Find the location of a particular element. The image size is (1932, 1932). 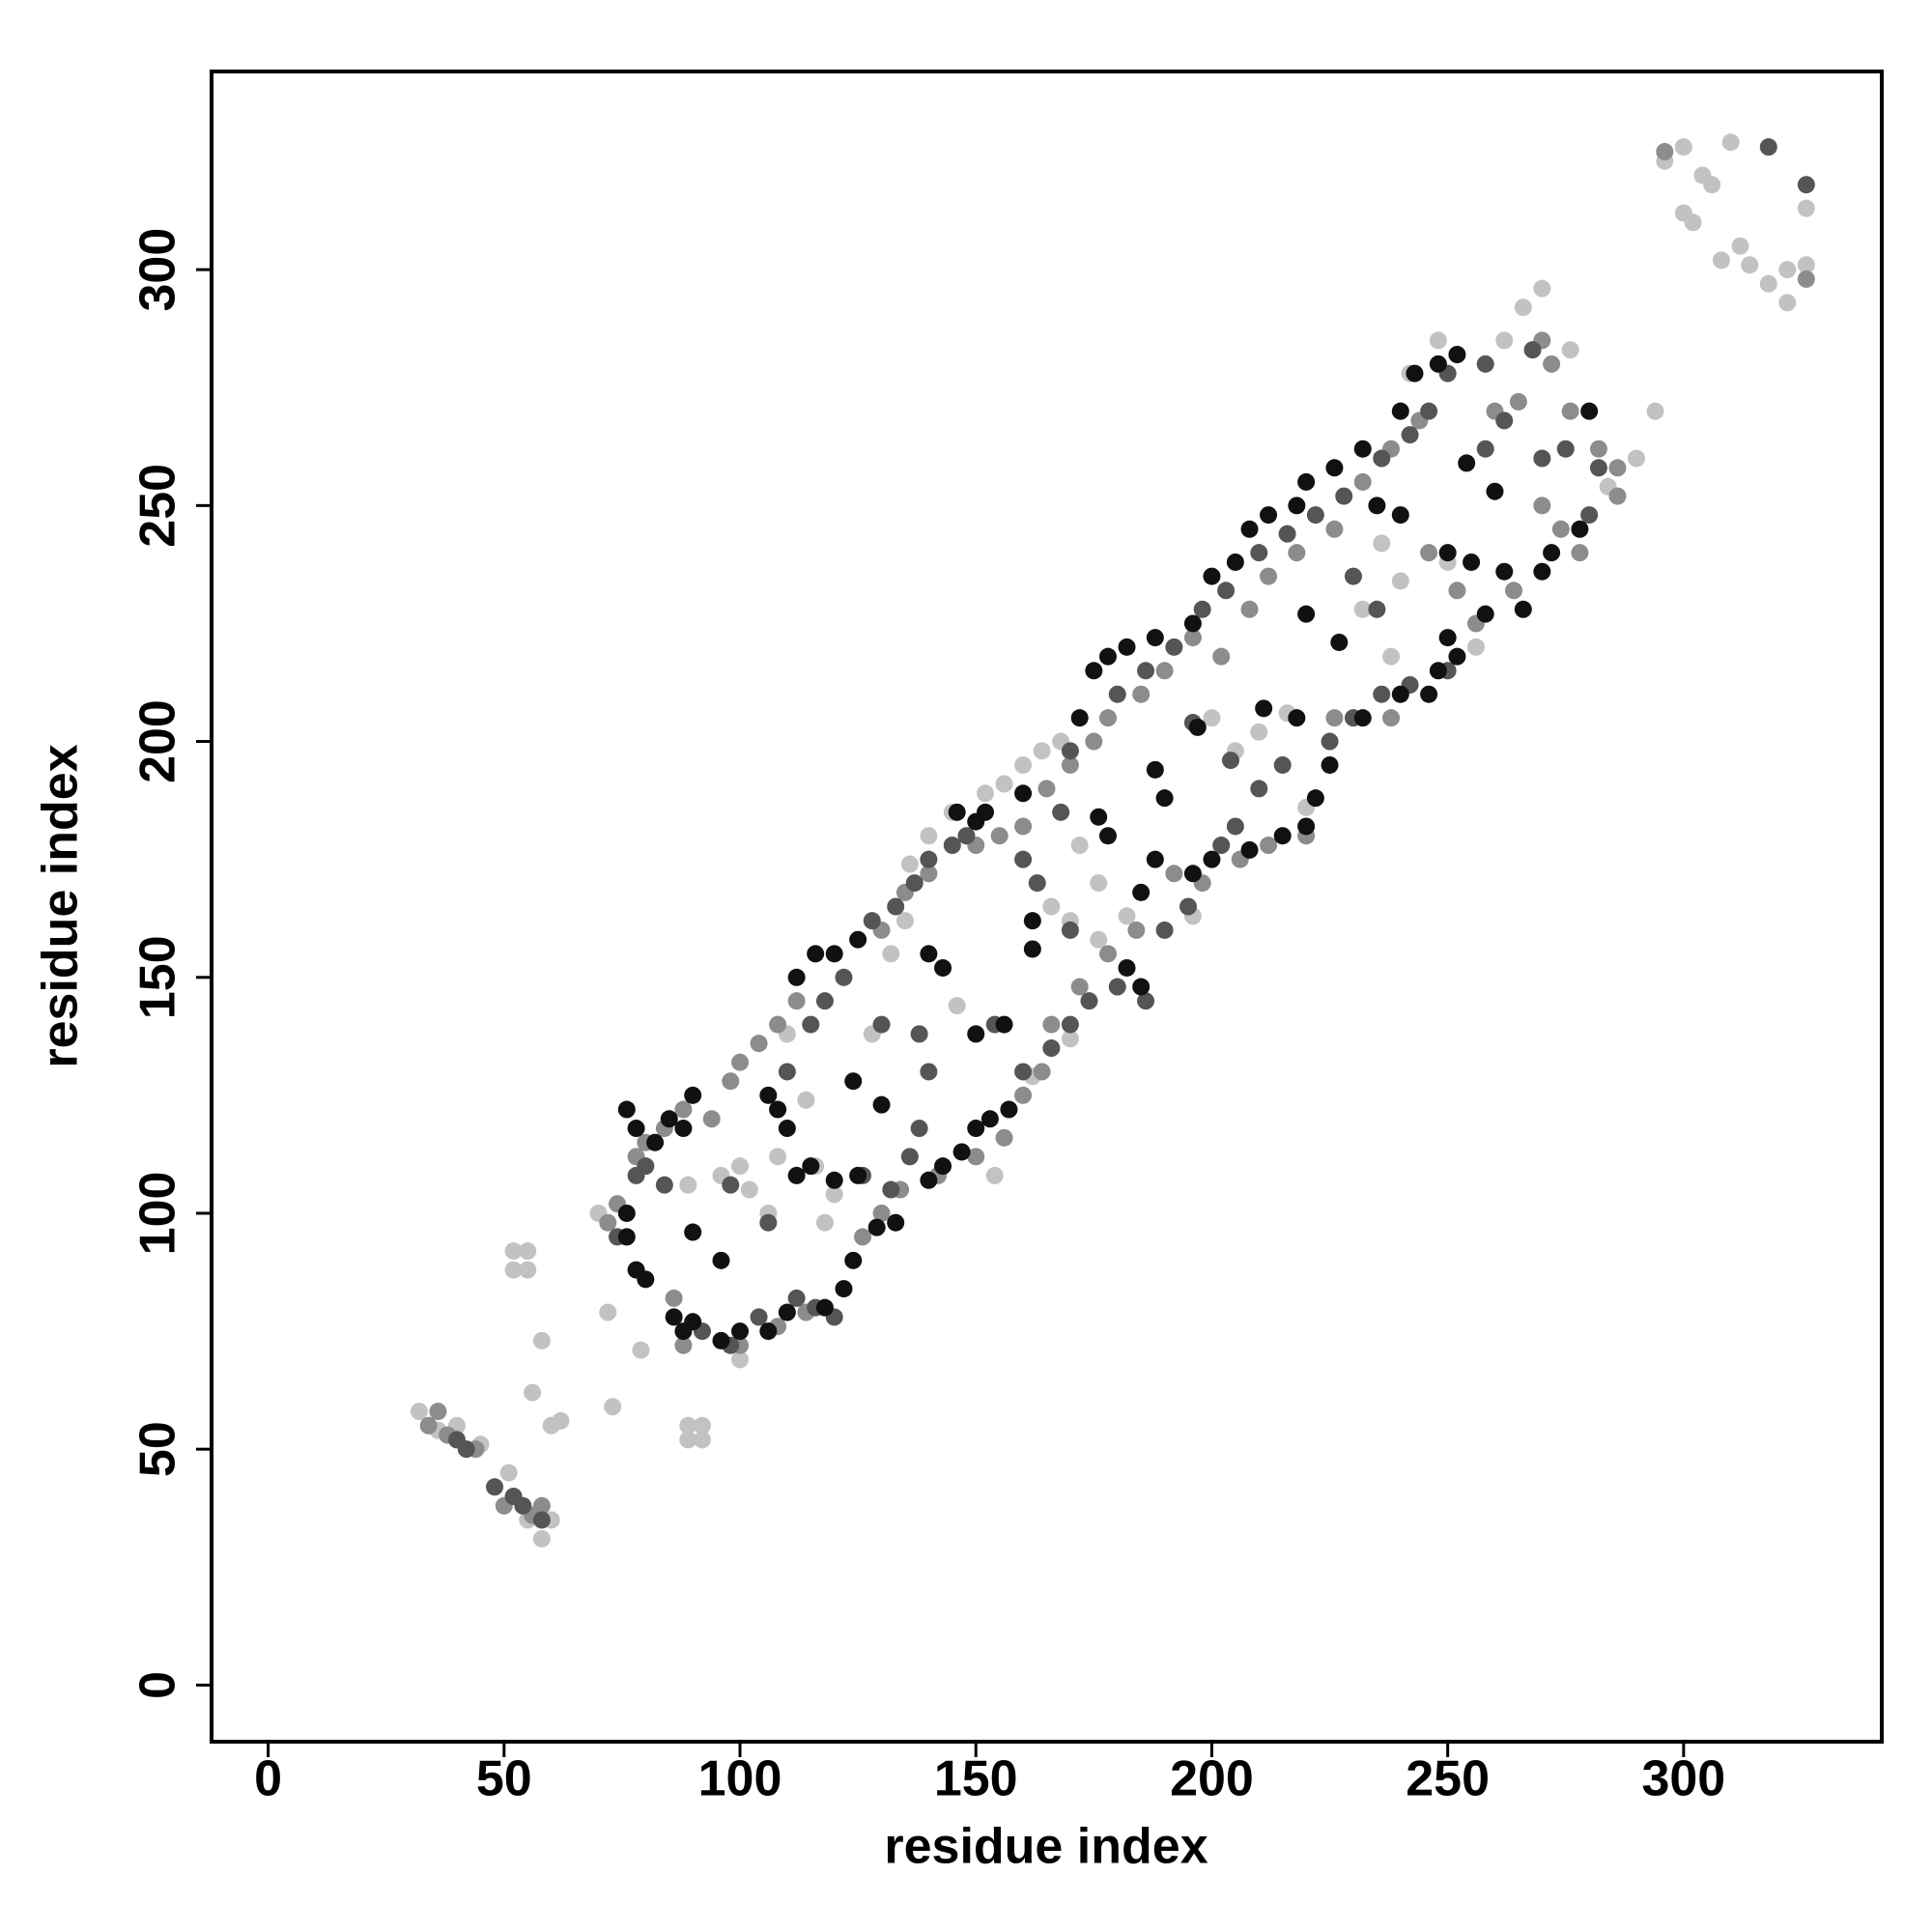

x-axis-title: residue index is located at coordinates (1046, 1847).